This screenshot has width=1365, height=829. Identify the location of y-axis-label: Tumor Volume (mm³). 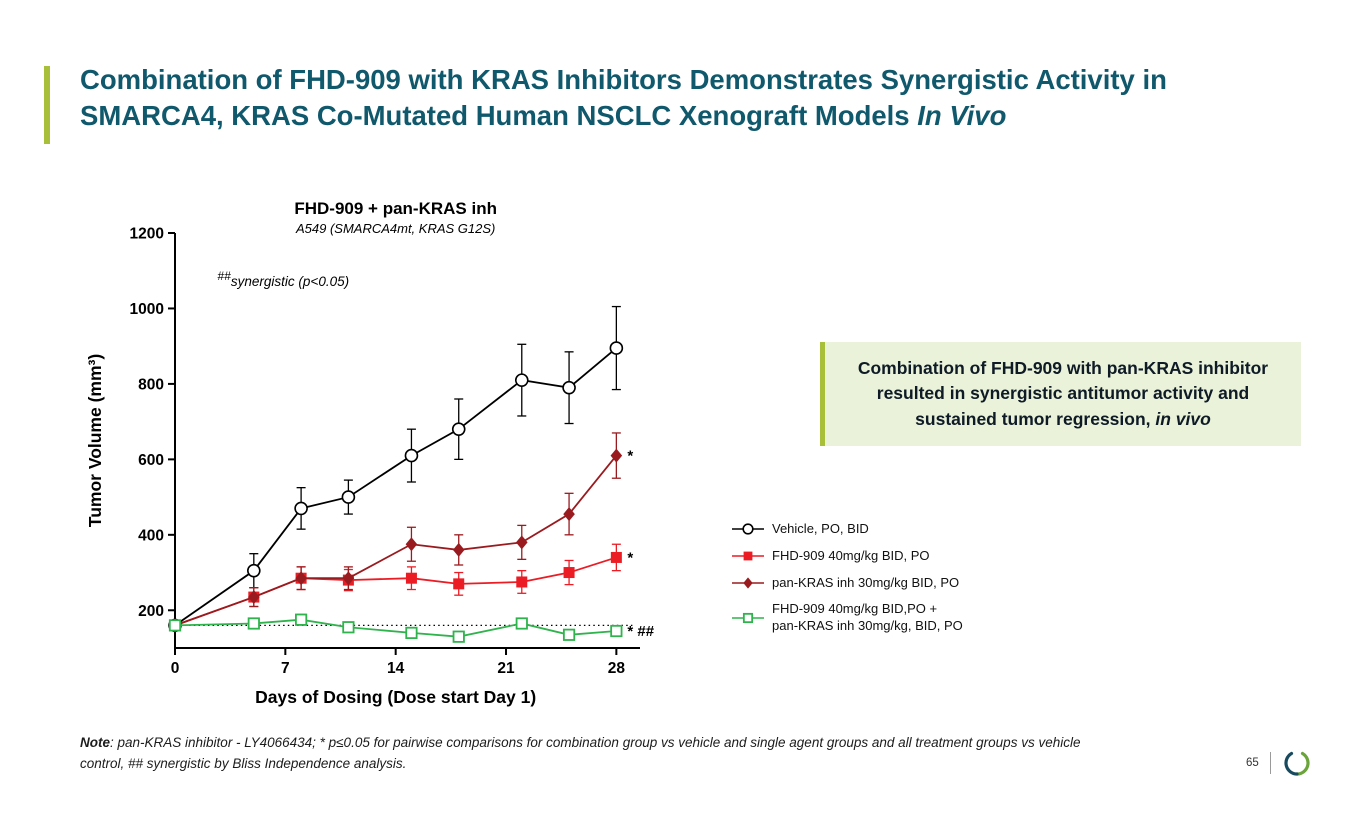
(95, 440).